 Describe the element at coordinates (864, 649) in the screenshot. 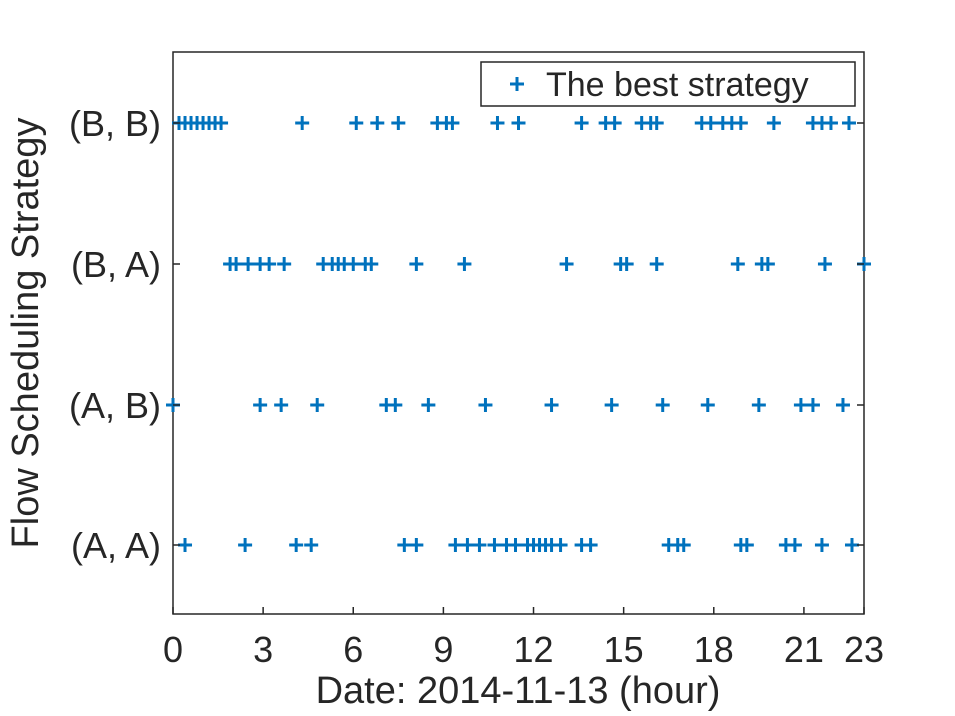

I see `x-tick-label: 23` at that location.